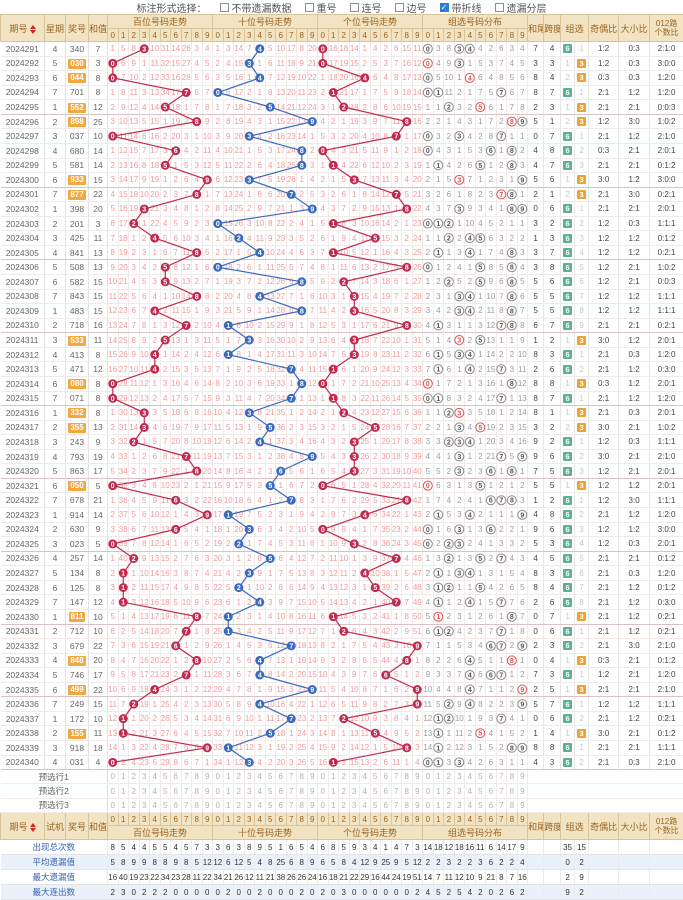 The width and height of the screenshot is (683, 900). What do you see at coordinates (444, 7) in the screenshot?
I see `checkbox-checked-icon: ✓` at bounding box center [444, 7].